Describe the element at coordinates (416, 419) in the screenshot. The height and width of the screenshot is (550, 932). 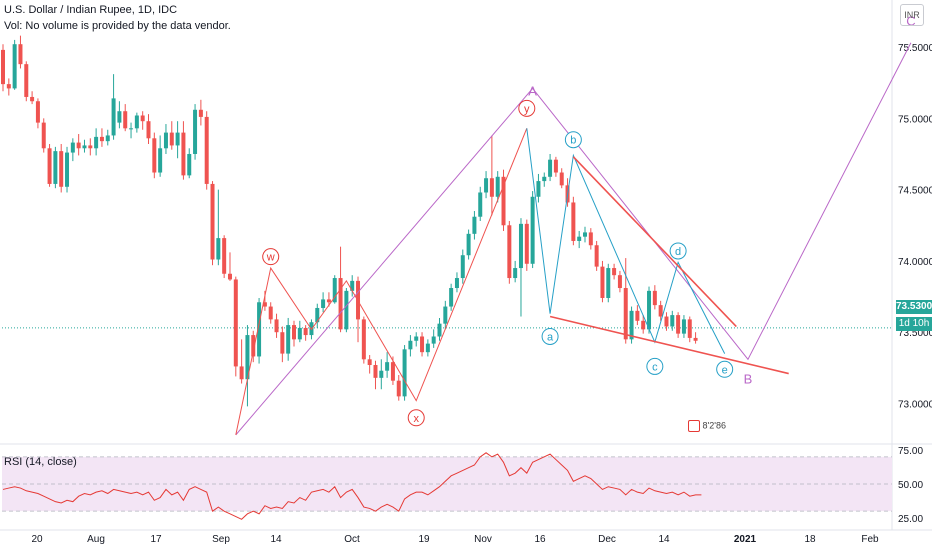
I see `wave-label-x: x` at that location.